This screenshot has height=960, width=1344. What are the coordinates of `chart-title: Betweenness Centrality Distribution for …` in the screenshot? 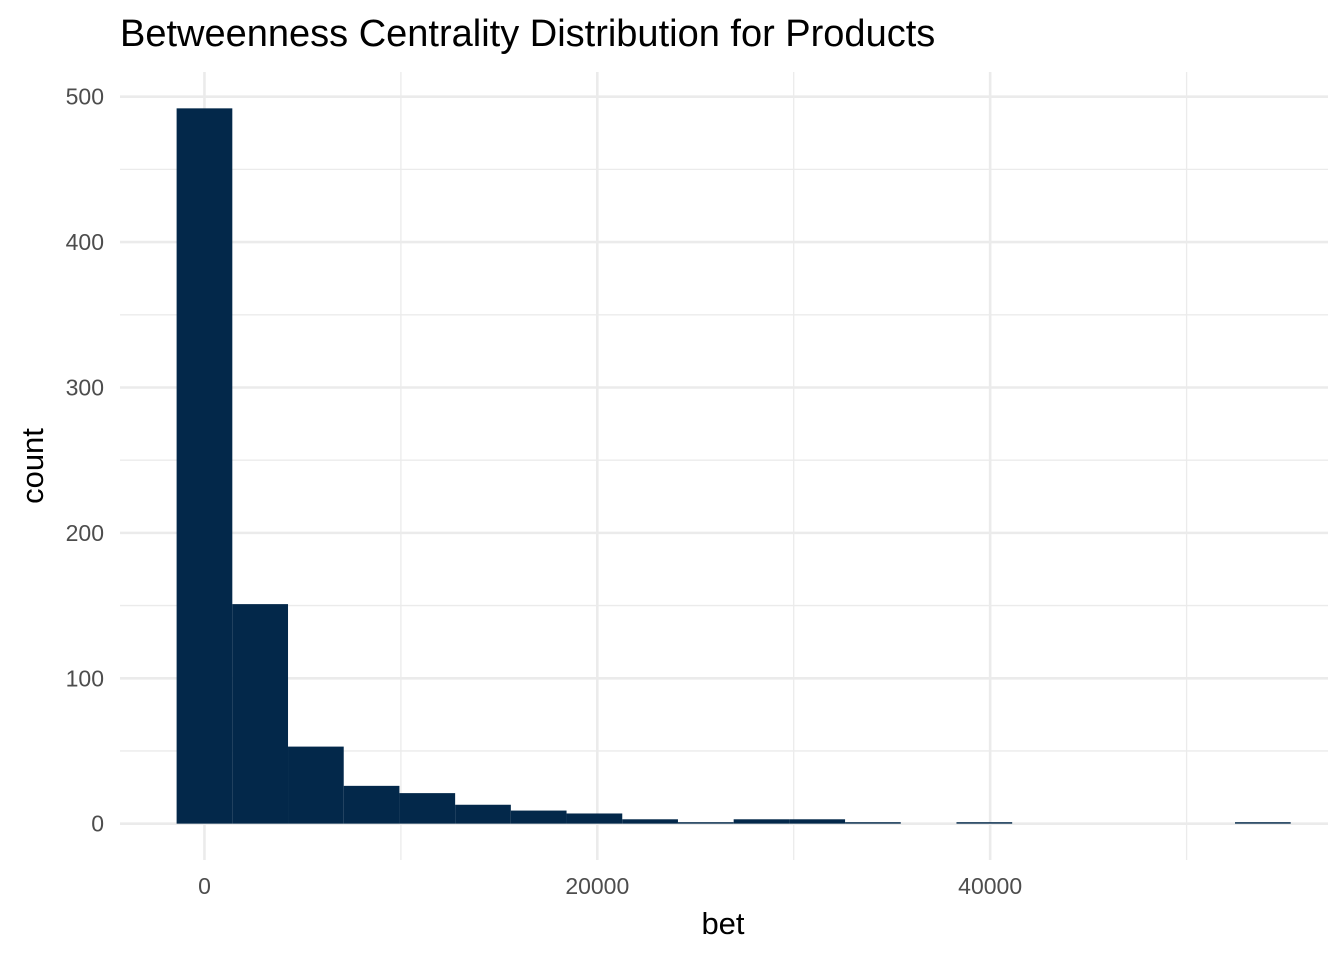 It's located at (527, 34).